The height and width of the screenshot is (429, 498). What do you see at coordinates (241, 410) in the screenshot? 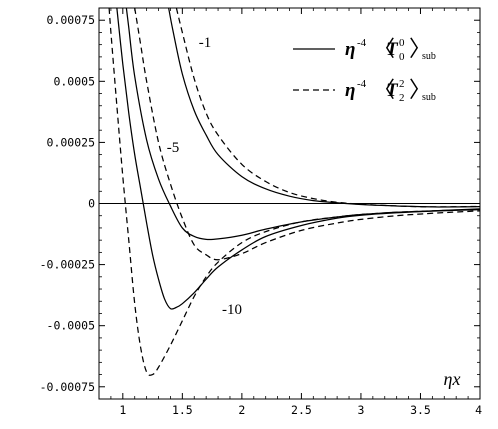
I see `x-tick-label: 2` at bounding box center [241, 410].